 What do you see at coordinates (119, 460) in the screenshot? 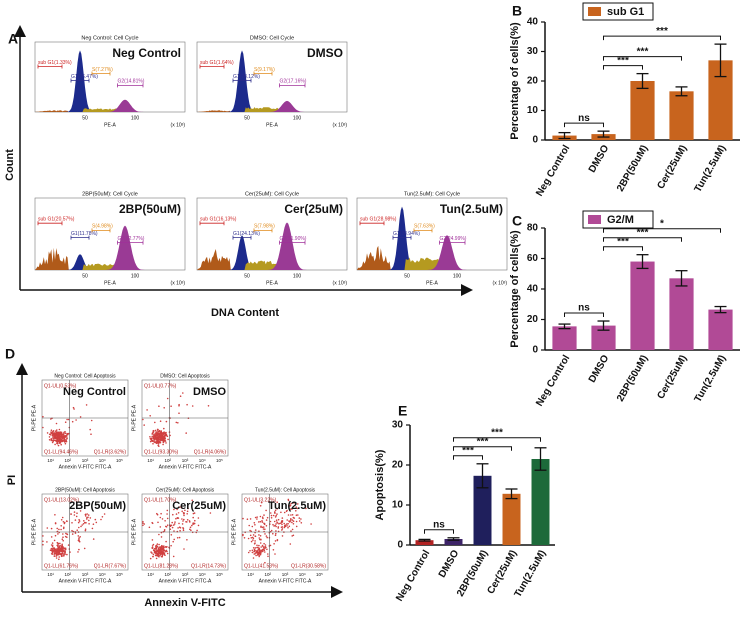
I see `x-tick-label: 10⁵` at bounding box center [119, 460].